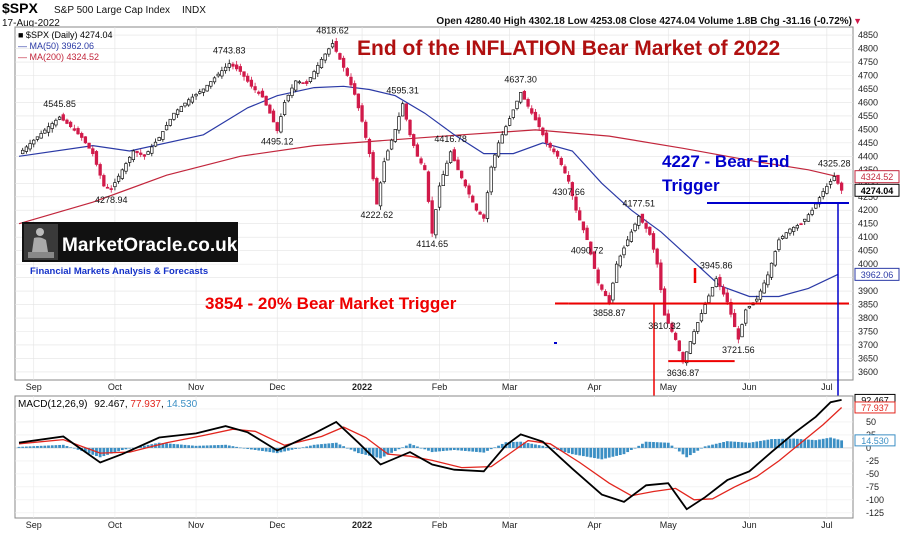  I want to click on price-label: 3636.87, so click(683, 373).